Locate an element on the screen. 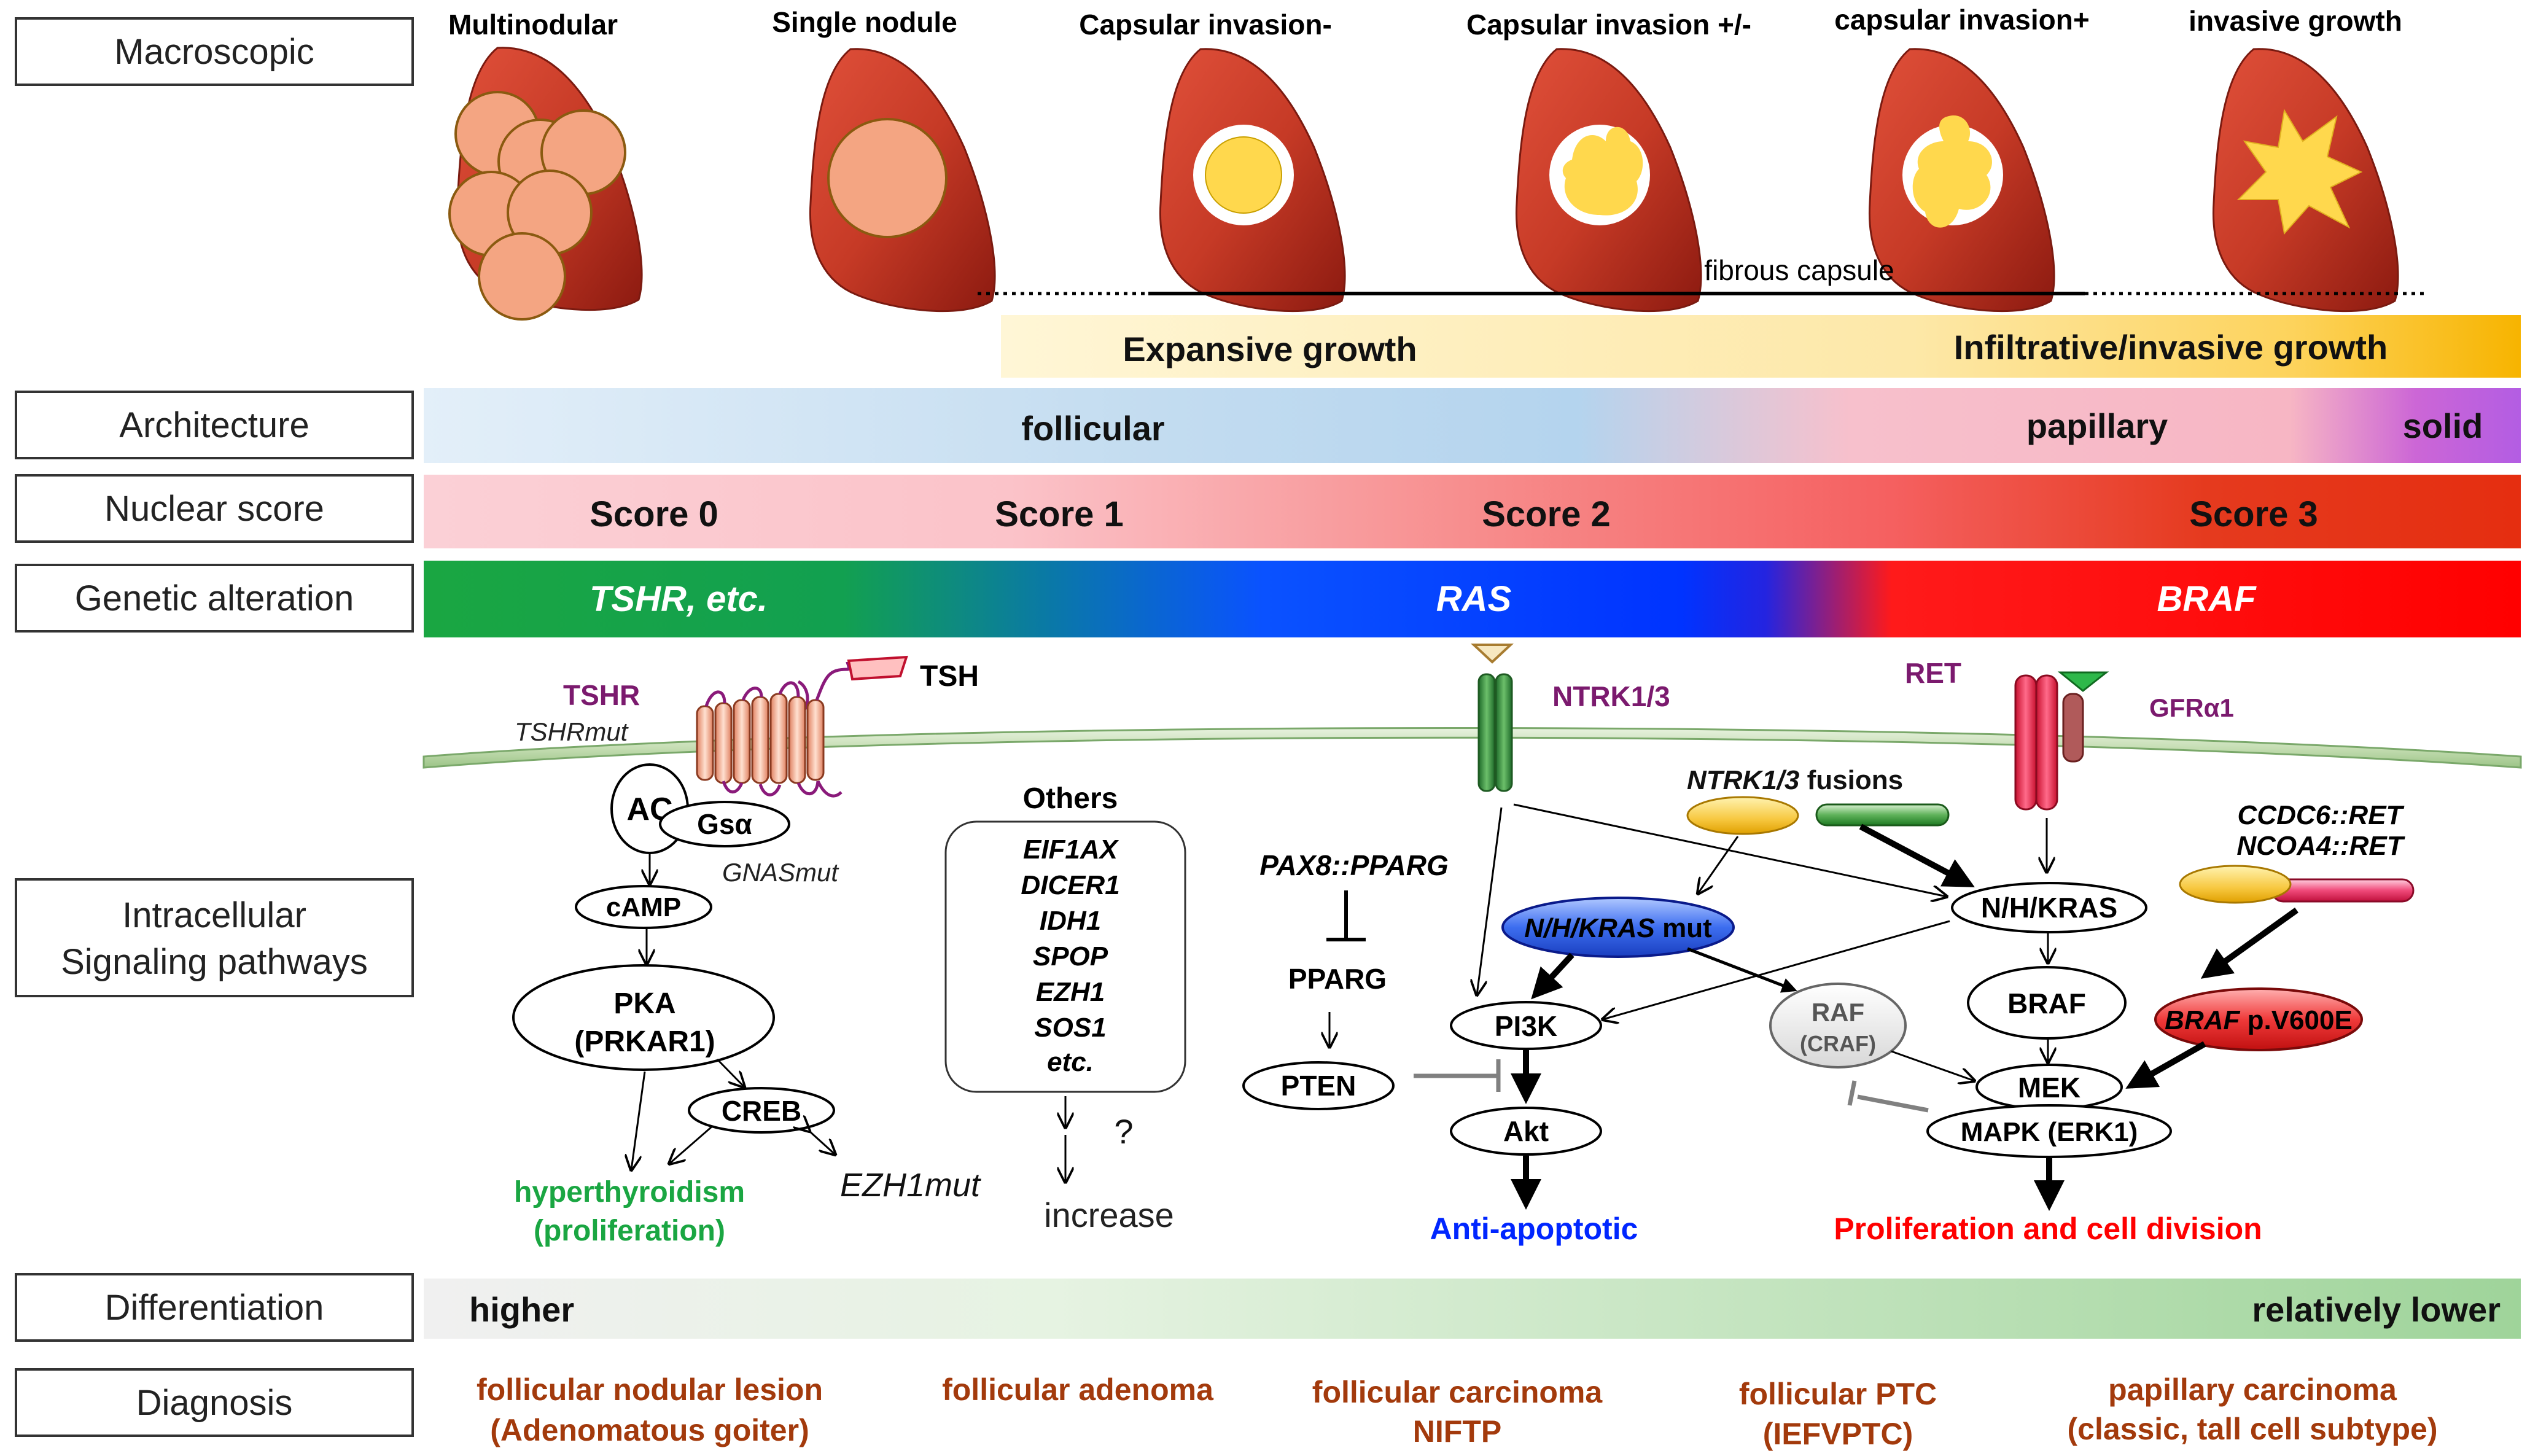 This screenshot has width=2530, height=1456. pax8-pparg-label: PAX8::PPARG is located at coordinates (1354, 865).